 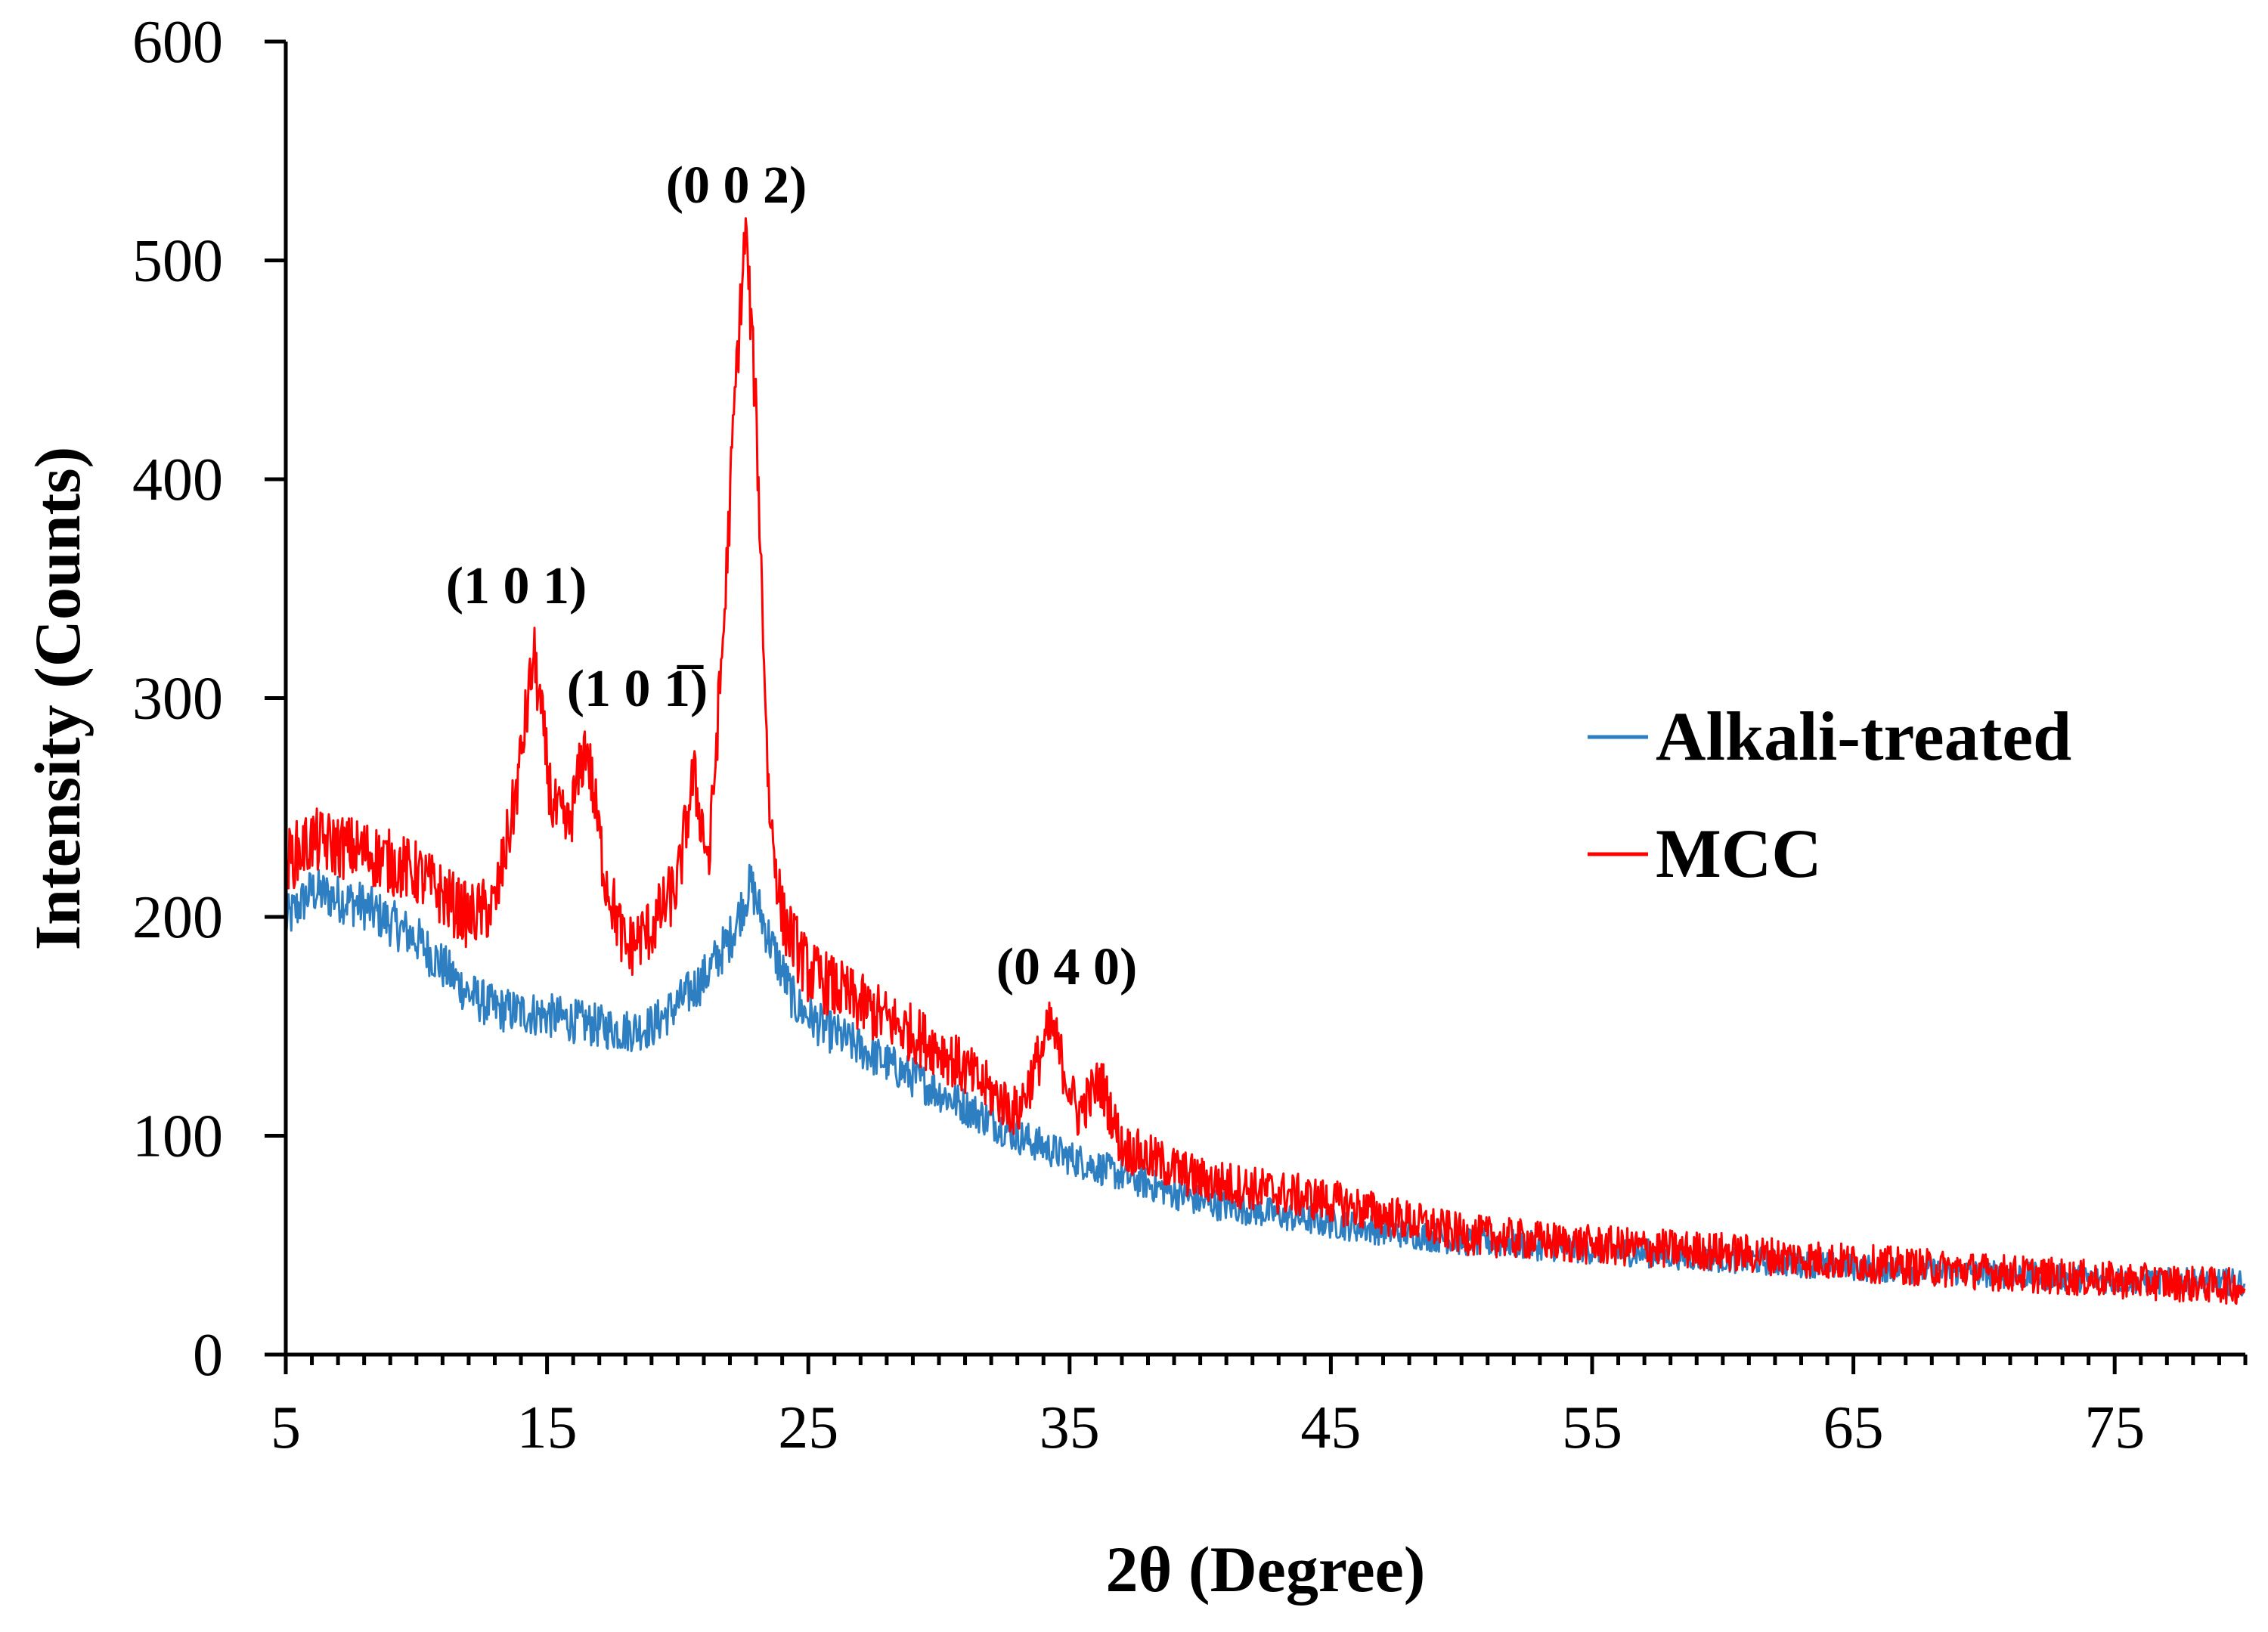 What do you see at coordinates (177, 699) in the screenshot?
I see `y-tick-label: 300` at bounding box center [177, 699].